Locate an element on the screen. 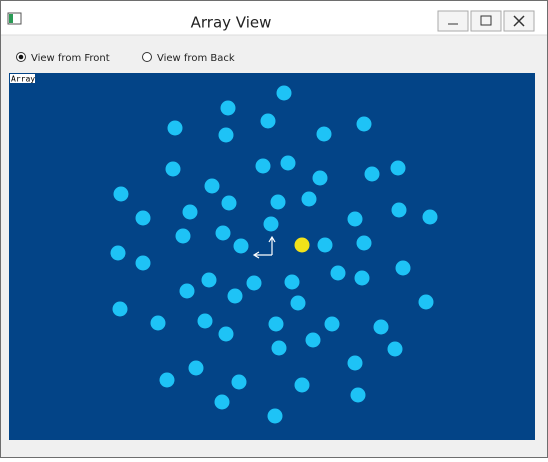 The height and width of the screenshot is (462, 548). minimize-button is located at coordinates (453, 21).